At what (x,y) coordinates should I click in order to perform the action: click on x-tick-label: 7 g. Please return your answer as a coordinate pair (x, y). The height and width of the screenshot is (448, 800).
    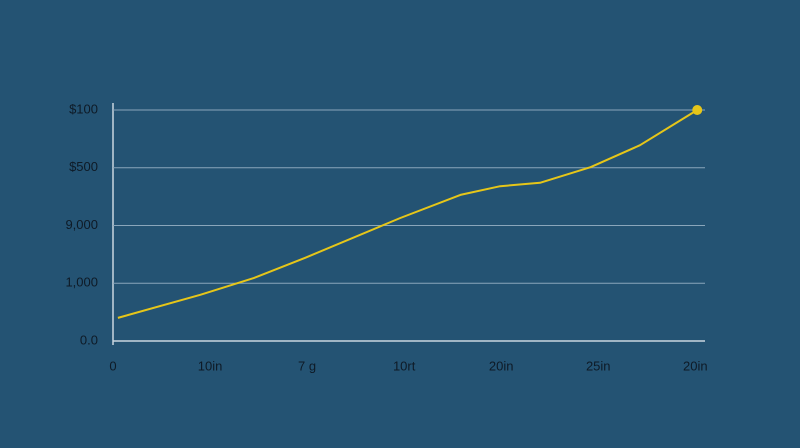
    Looking at the image, I should click on (307, 365).